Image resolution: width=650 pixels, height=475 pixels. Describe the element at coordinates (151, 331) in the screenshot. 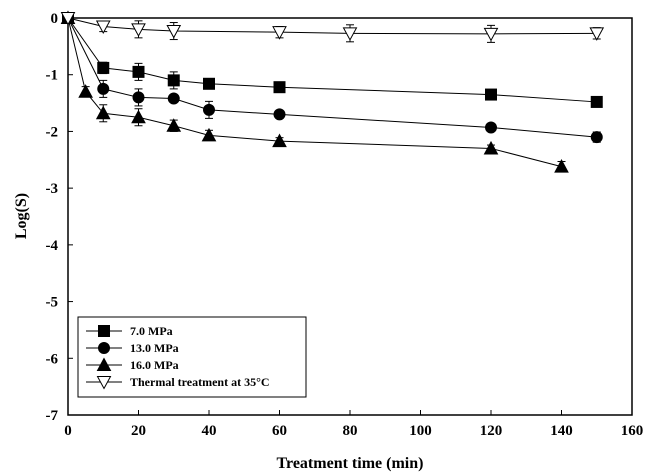

I see `legend-label: 7.0 MPa` at that location.